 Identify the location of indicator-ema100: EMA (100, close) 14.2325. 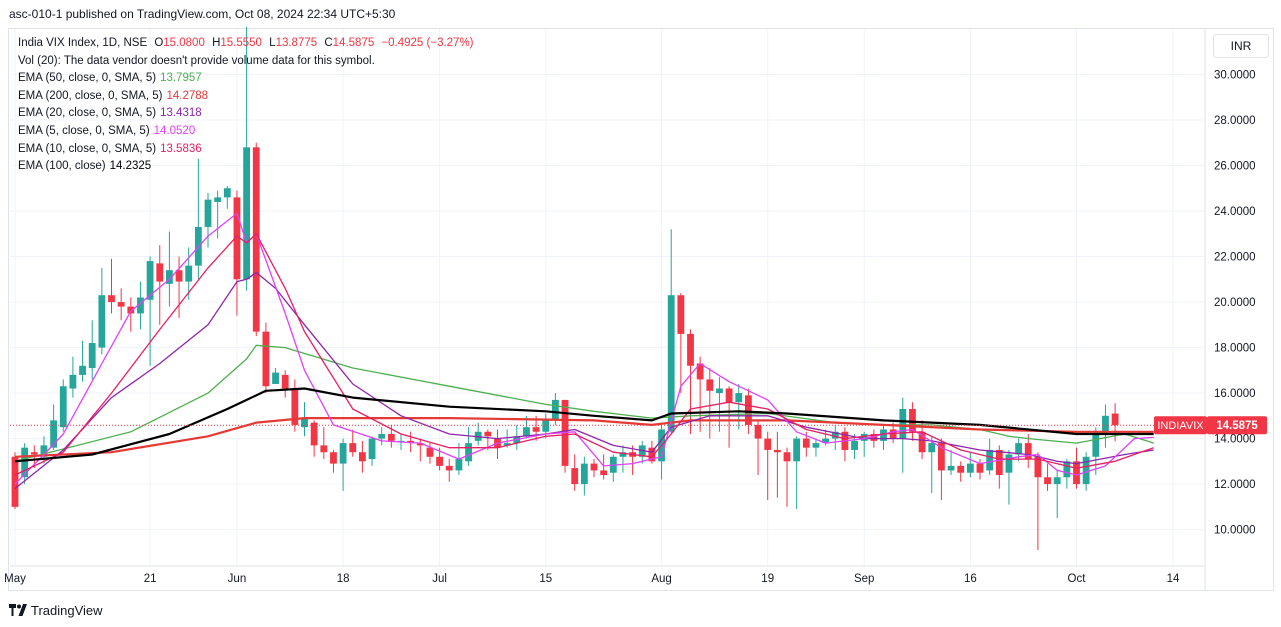
(246, 167).